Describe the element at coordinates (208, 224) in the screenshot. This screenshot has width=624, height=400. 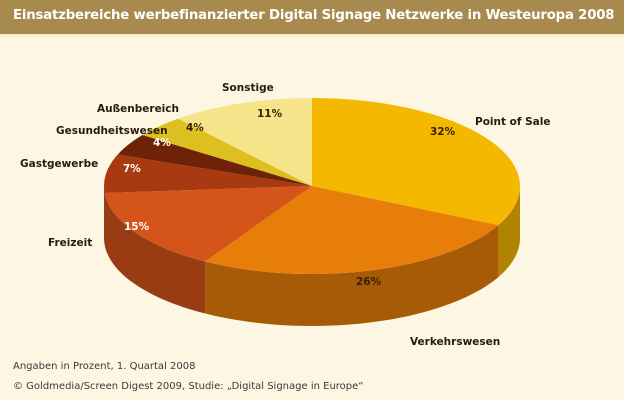
I see `pie-slice-freizeit` at that location.